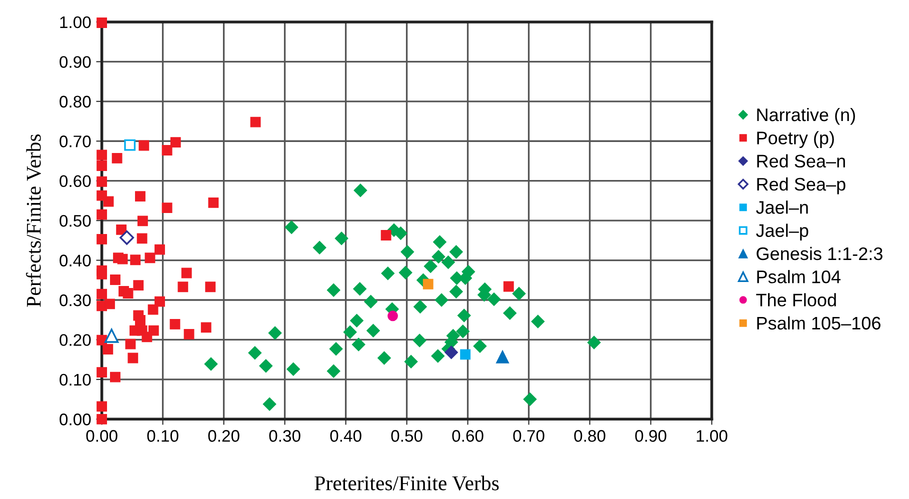  Describe the element at coordinates (75, 380) in the screenshot. I see `y-tick-label: 0.10` at that location.